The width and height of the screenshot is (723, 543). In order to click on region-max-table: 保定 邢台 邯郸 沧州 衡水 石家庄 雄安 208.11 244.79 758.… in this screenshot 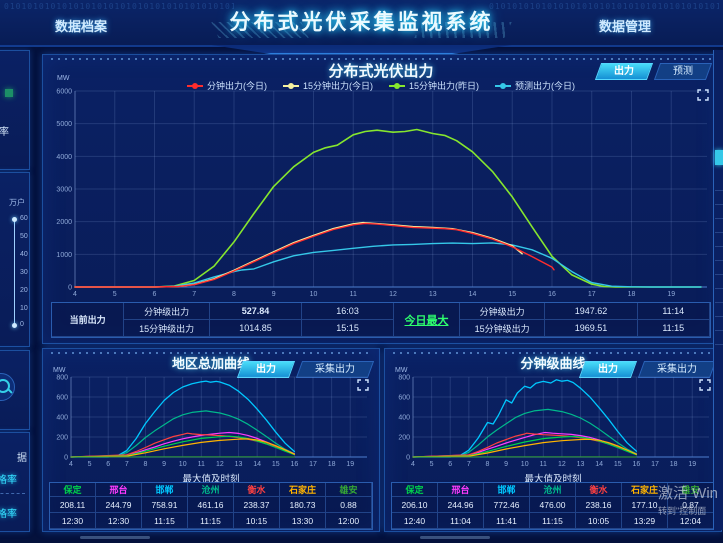, I will do `click(211, 506)`.